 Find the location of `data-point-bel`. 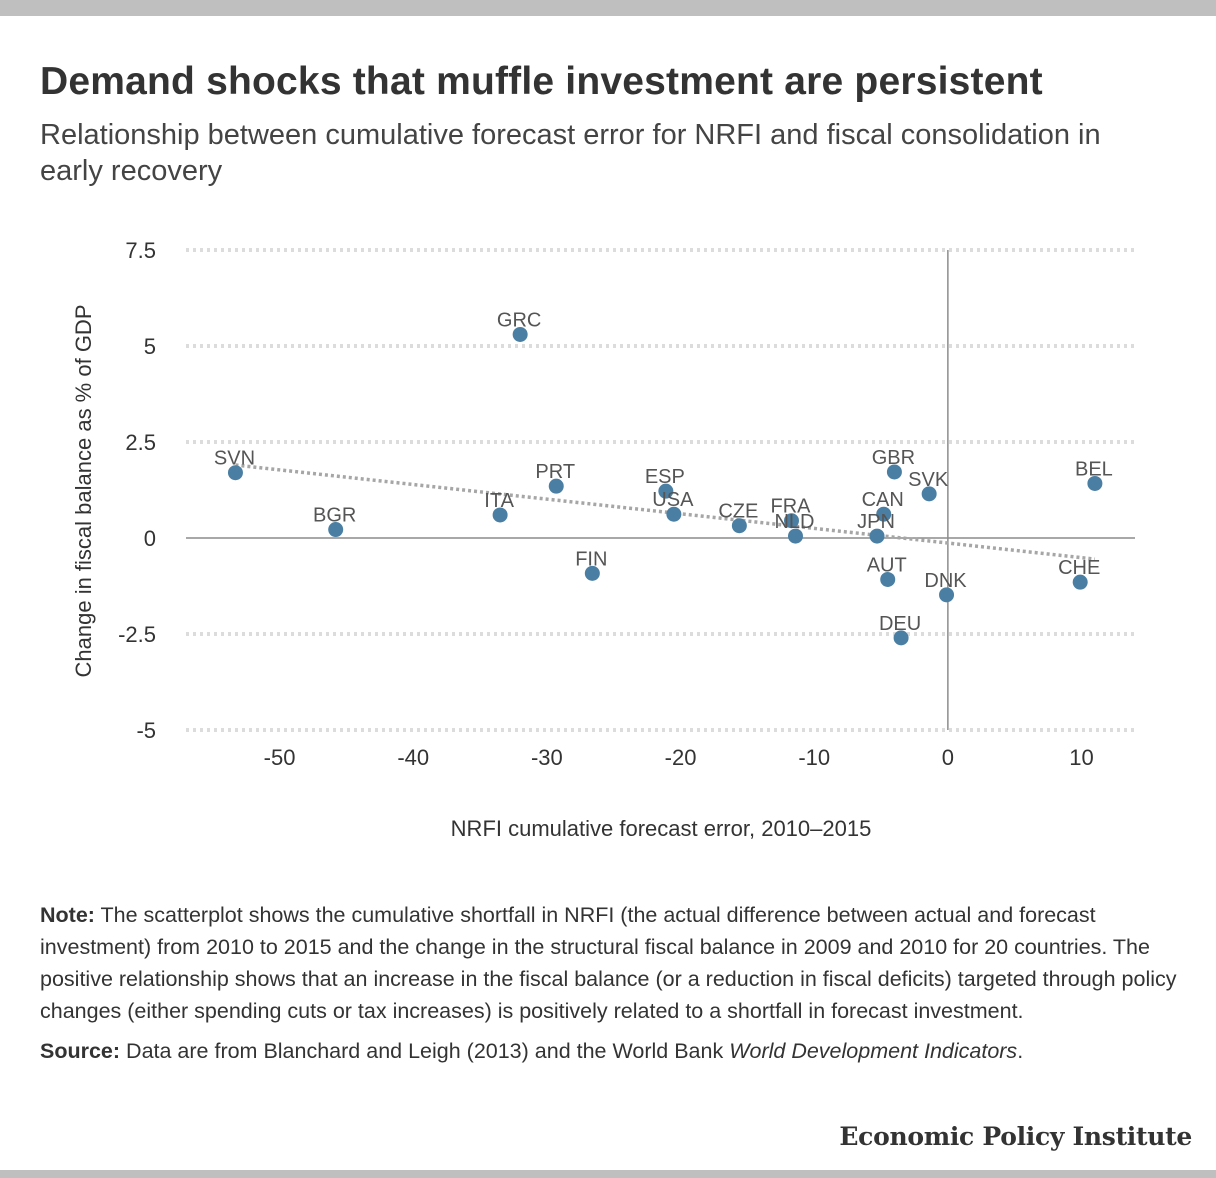

data-point-bel is located at coordinates (1095, 483).